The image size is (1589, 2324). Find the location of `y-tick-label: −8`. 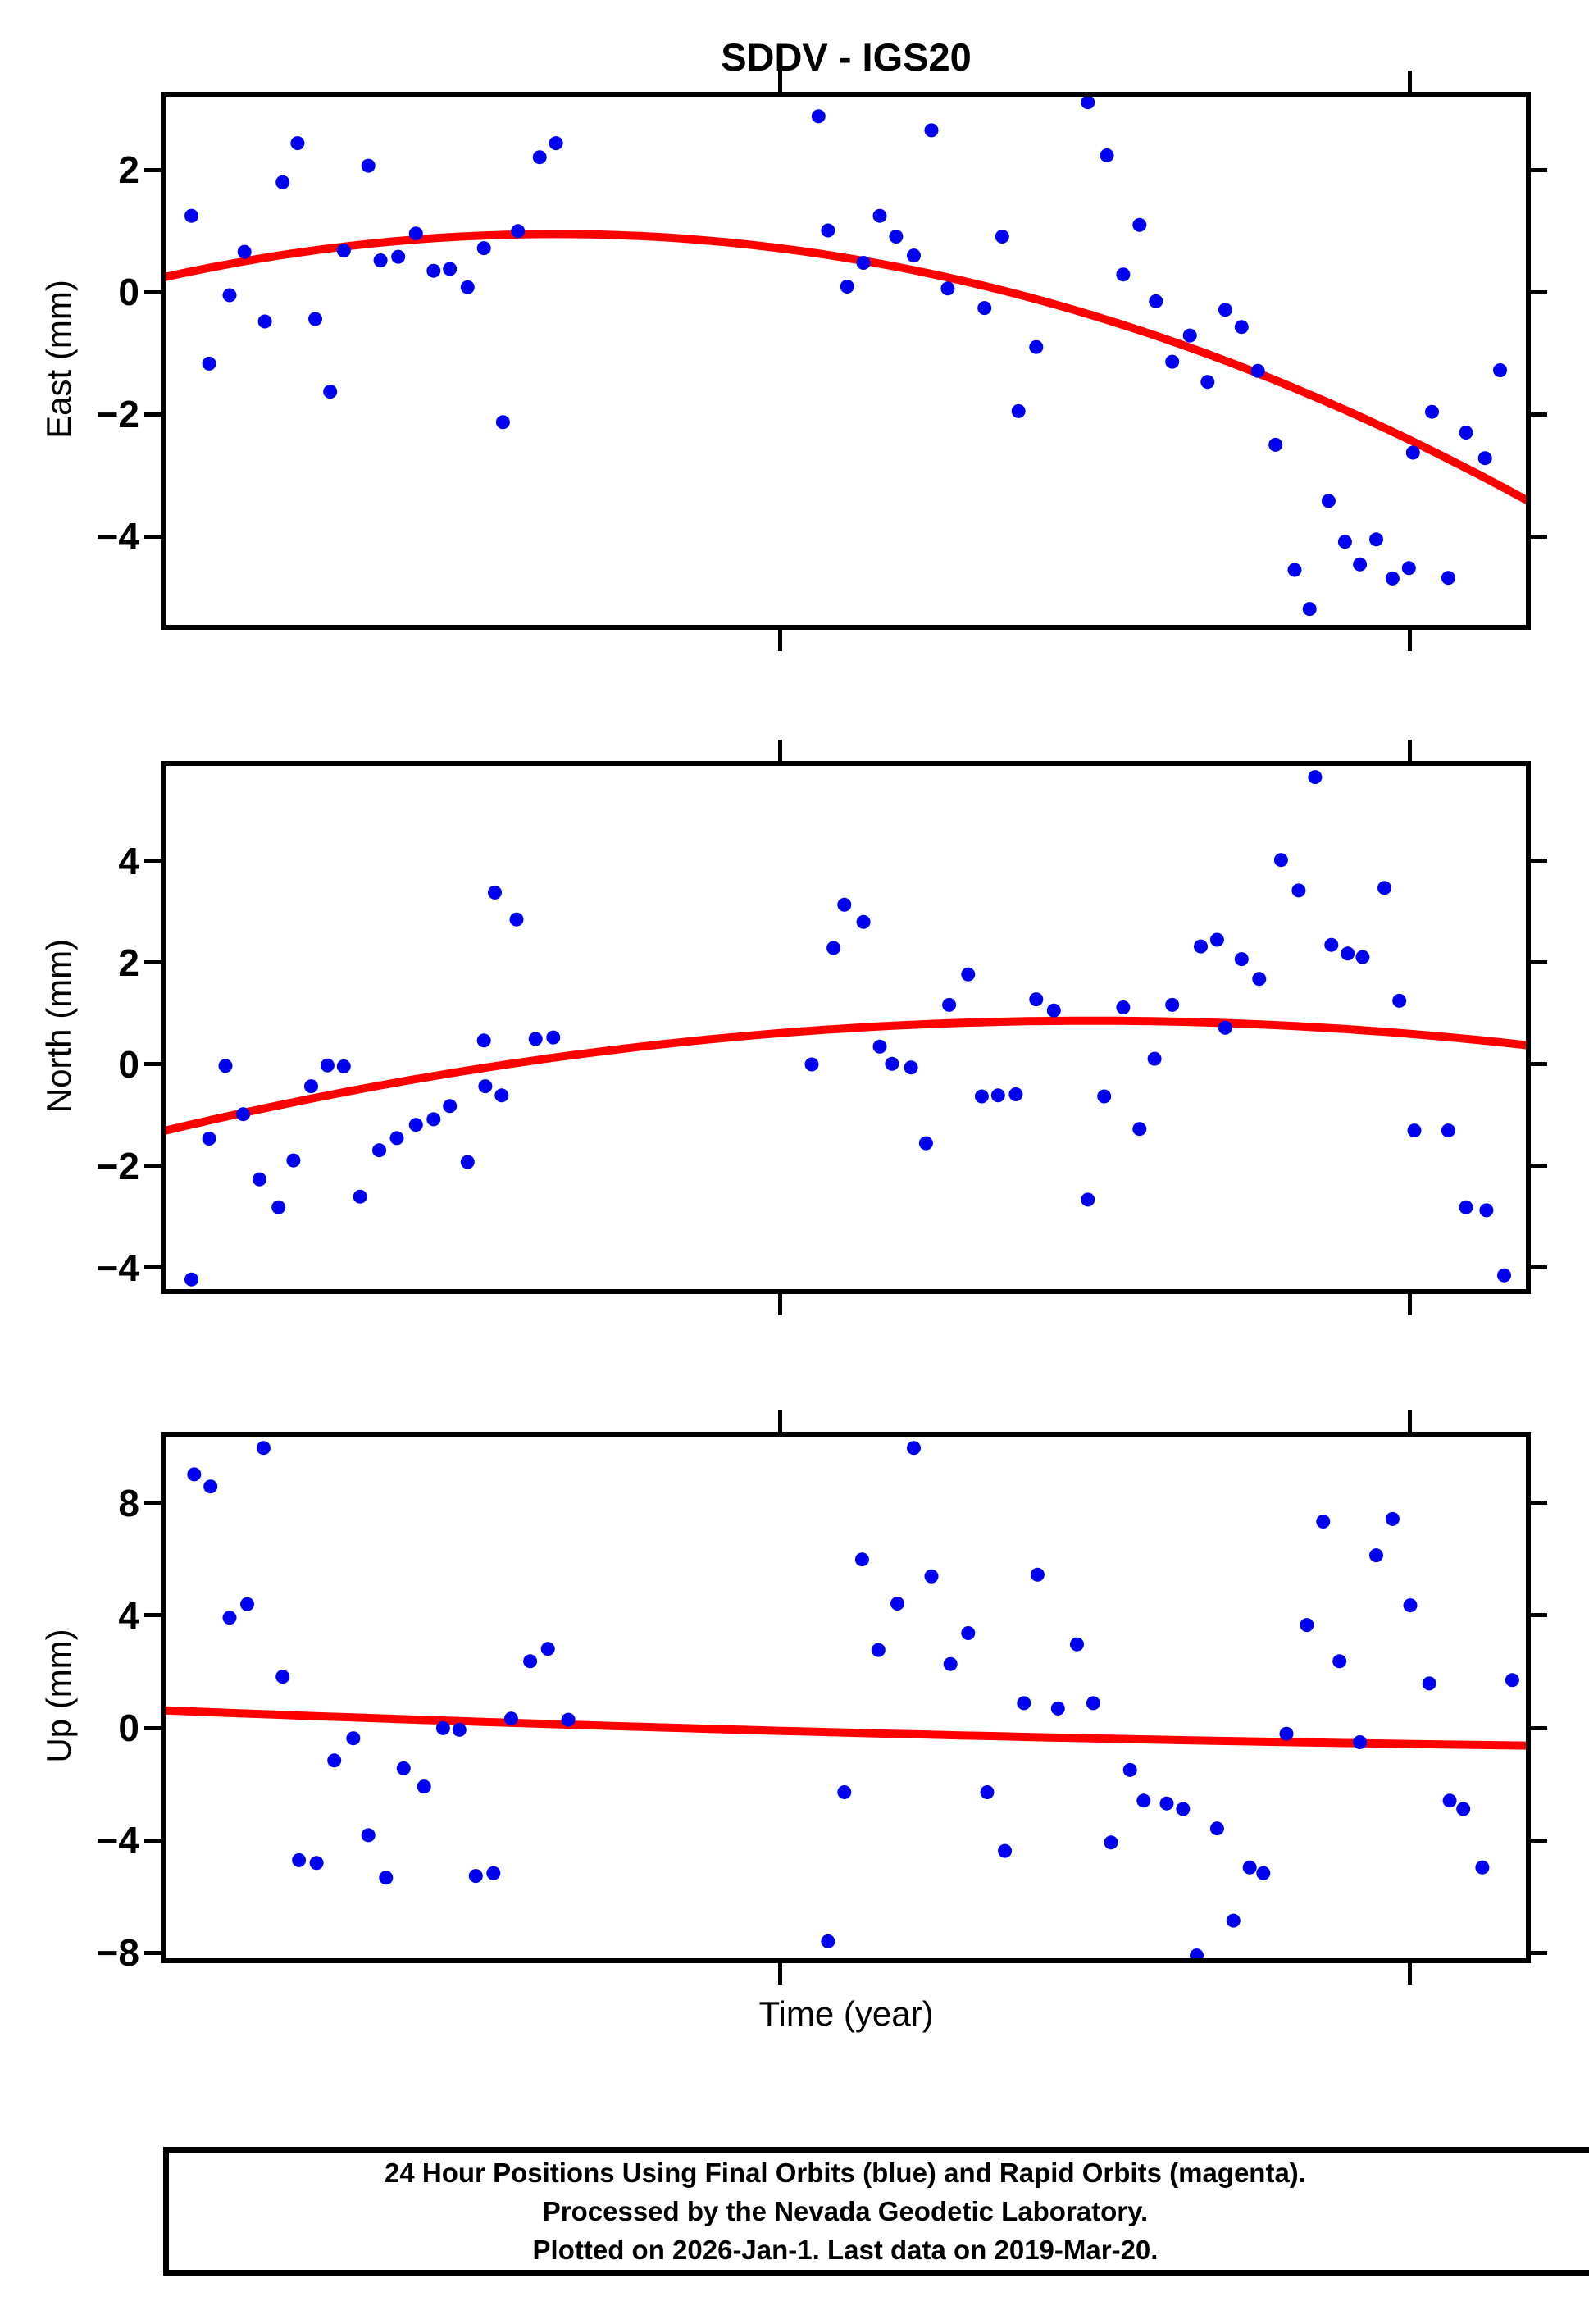

y-tick-label: −8 is located at coordinates (117, 1953).